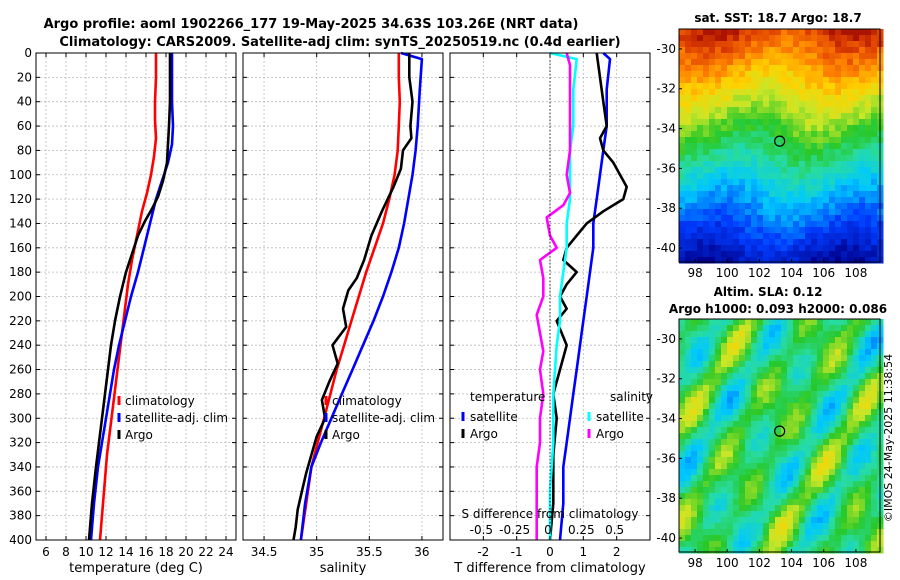 The width and height of the screenshot is (900, 580). What do you see at coordinates (20, 467) in the screenshot?
I see `y-tick-label: 340` at bounding box center [20, 467].